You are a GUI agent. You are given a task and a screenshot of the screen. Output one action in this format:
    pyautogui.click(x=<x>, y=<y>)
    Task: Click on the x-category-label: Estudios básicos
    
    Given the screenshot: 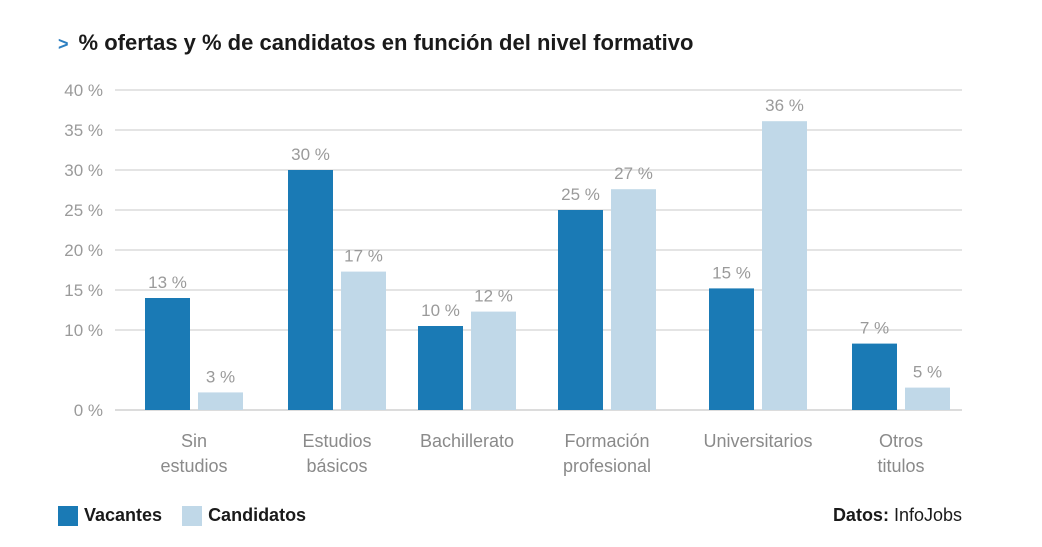 What is the action you would take?
    pyautogui.click(x=336, y=453)
    